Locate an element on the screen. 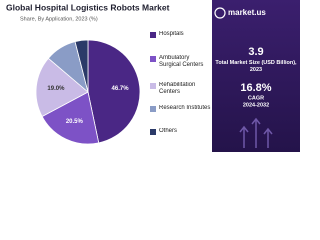 The height and width of the screenshot is (240, 320). legend-label: Ambulatory Surgical Centers is located at coordinates (181, 61).